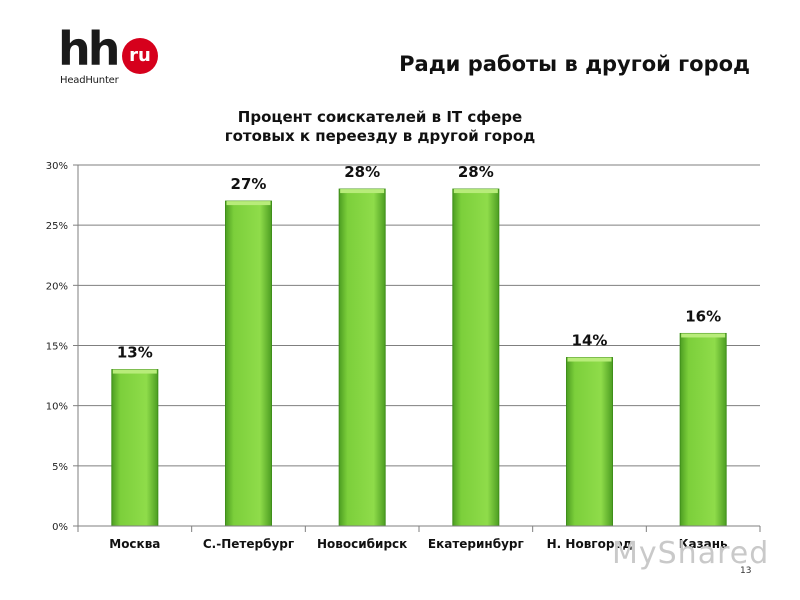  Describe the element at coordinates (60, 527) in the screenshot. I see `y-tick-label: 0%` at that location.